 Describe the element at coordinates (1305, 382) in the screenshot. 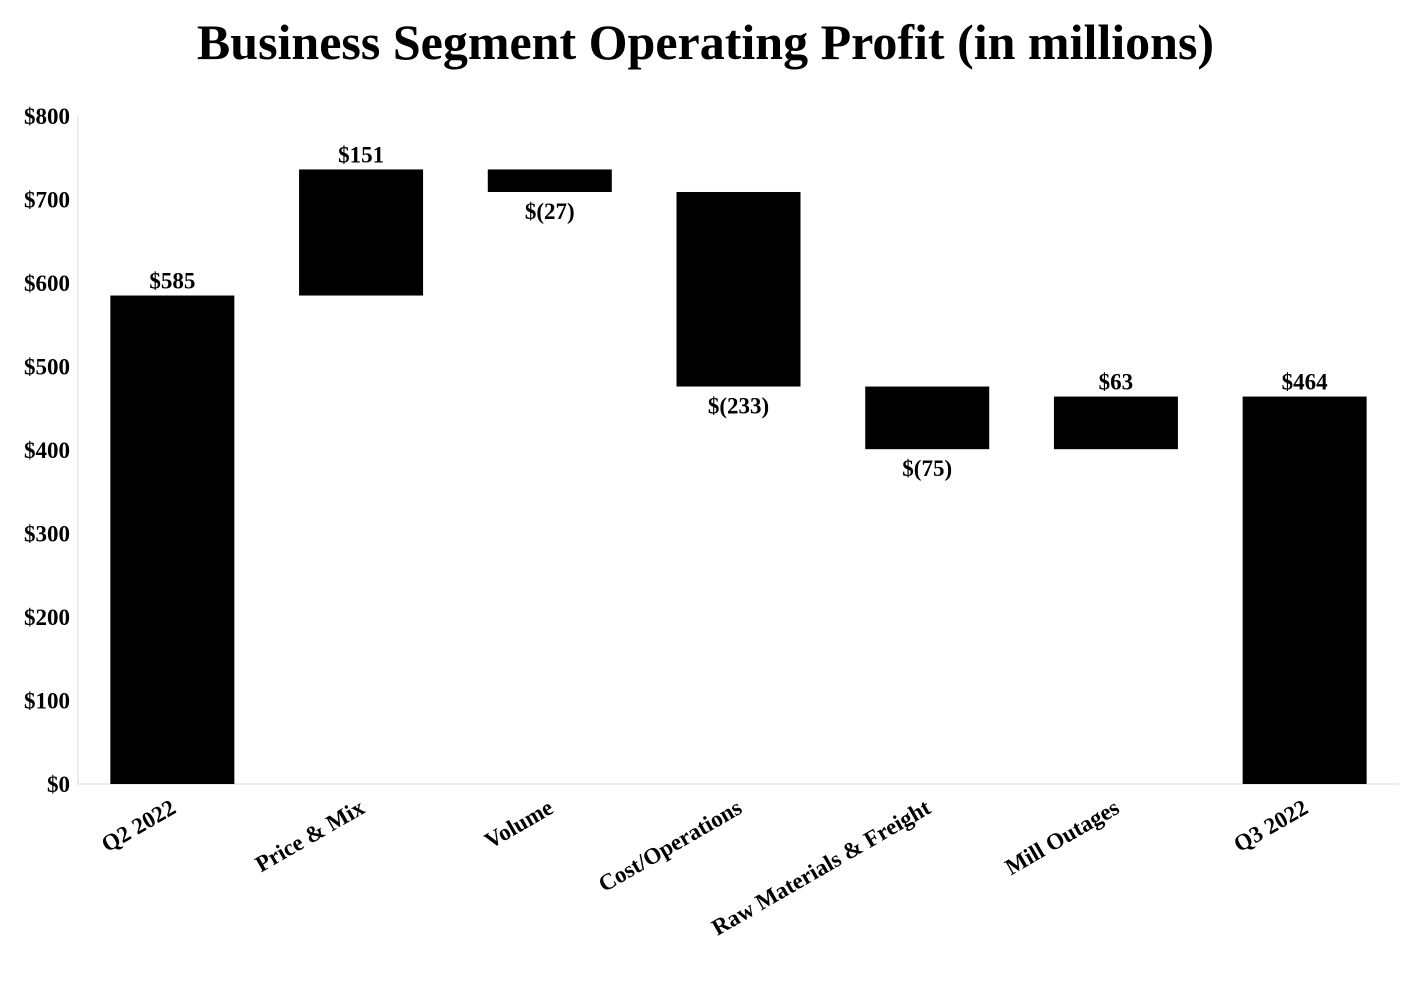

I see `data-label: $464` at that location.